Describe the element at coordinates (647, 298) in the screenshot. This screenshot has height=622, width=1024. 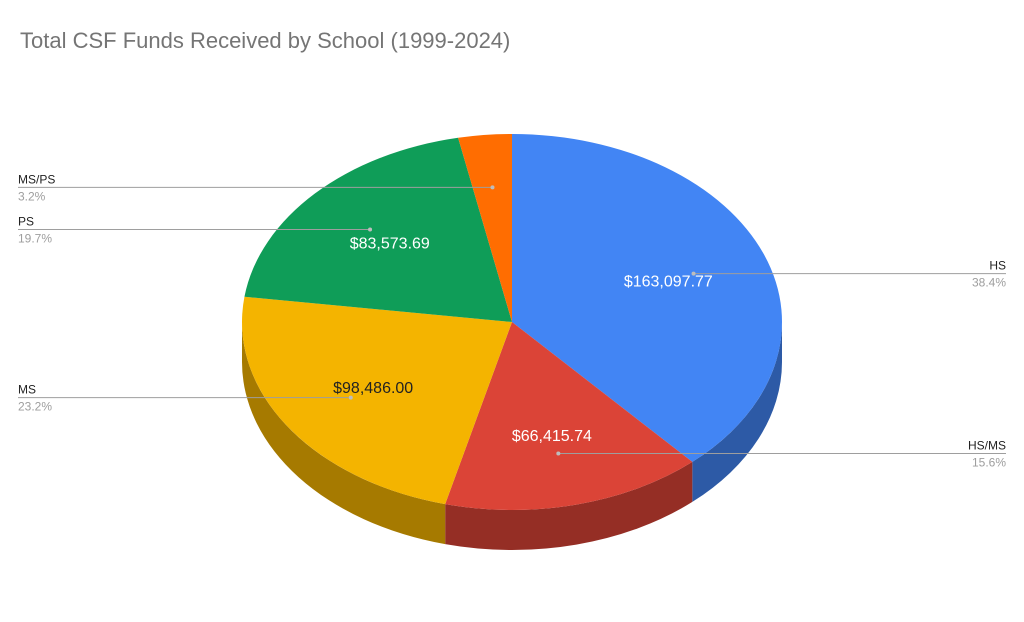
I see `pie-slice-hs` at that location.